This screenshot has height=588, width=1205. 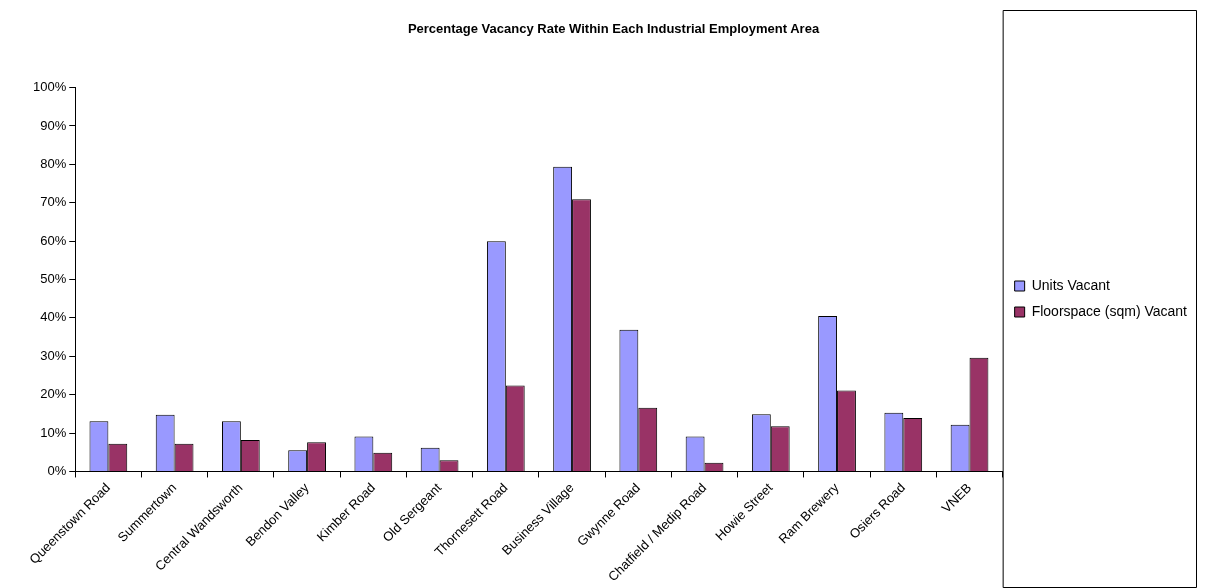 What do you see at coordinates (53, 163) in the screenshot?
I see `y-tick-label: 80%` at bounding box center [53, 163].